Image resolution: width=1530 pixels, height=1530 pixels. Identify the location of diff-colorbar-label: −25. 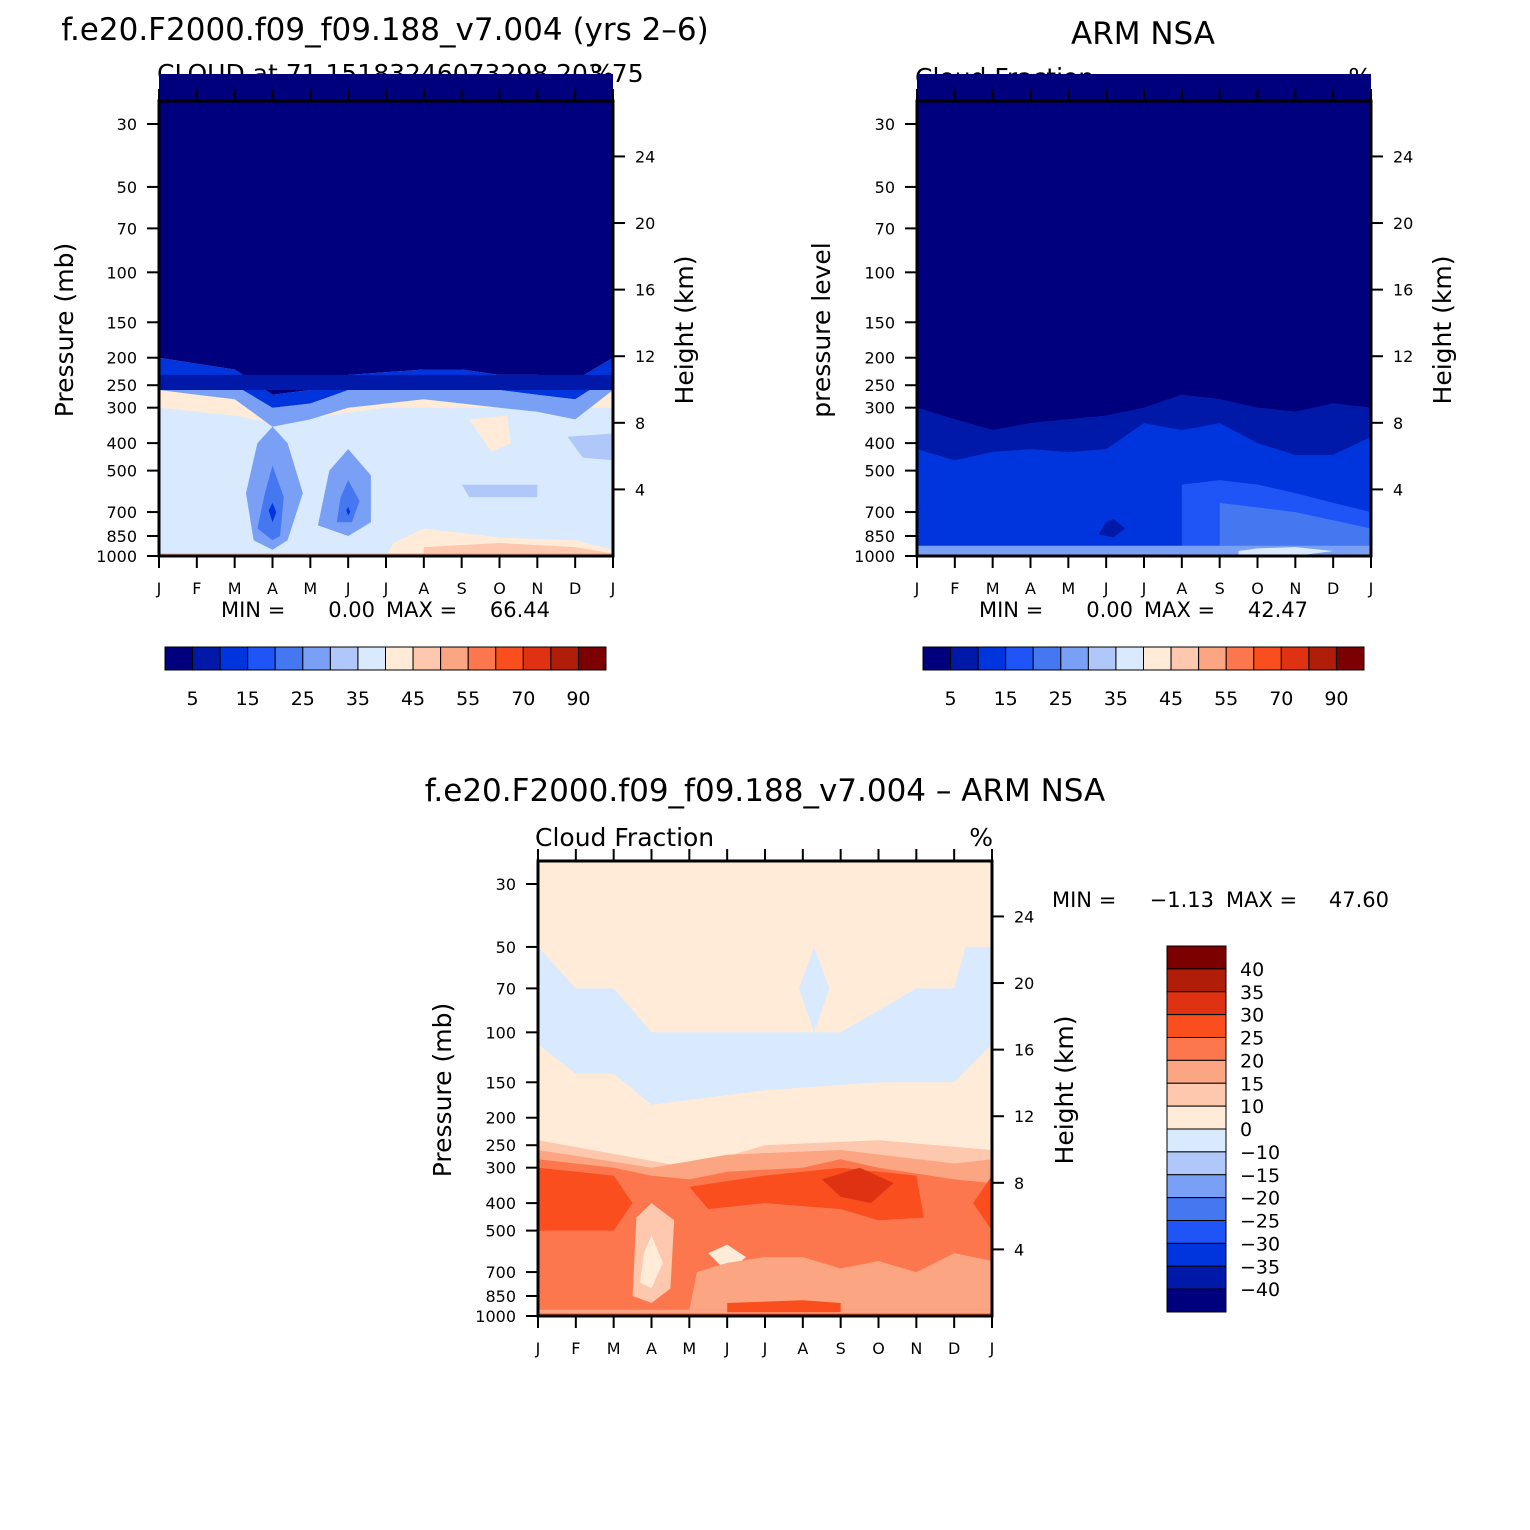
(1260, 1222).